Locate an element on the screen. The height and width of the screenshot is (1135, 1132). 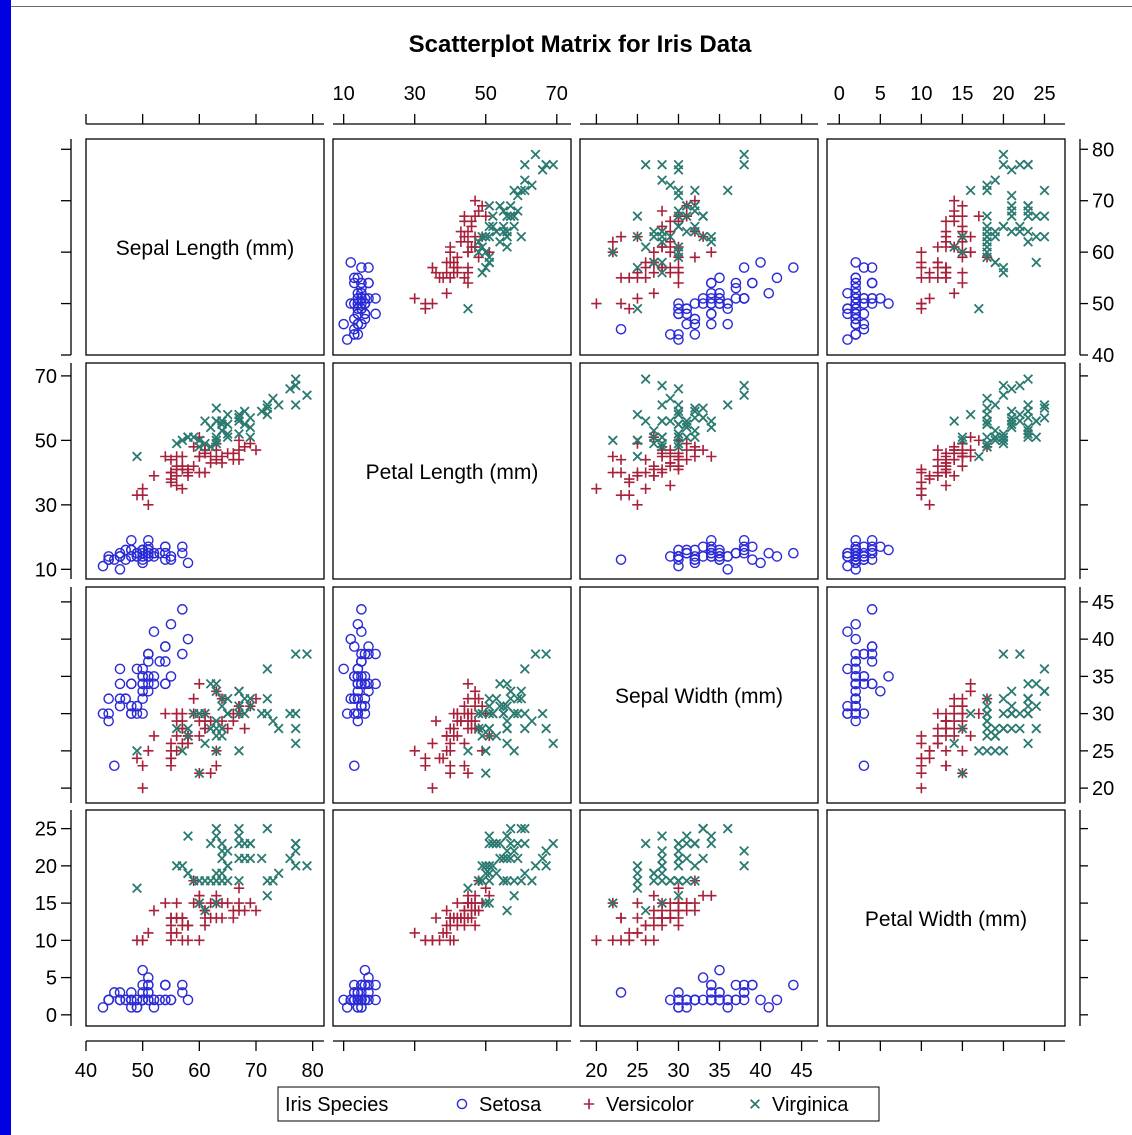
tick-label: 80 is located at coordinates (313, 1071).